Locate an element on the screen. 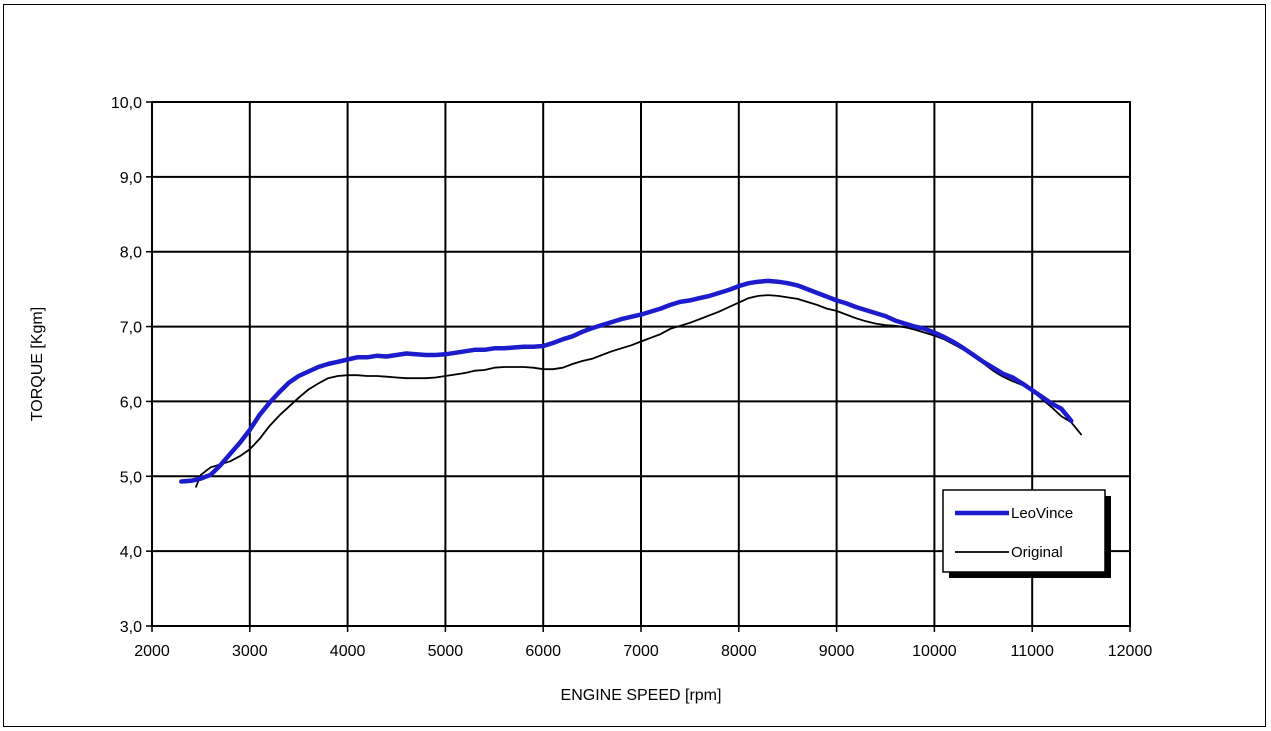 This screenshot has width=1271, height=731. x-tick-label: 10000 is located at coordinates (934, 651).